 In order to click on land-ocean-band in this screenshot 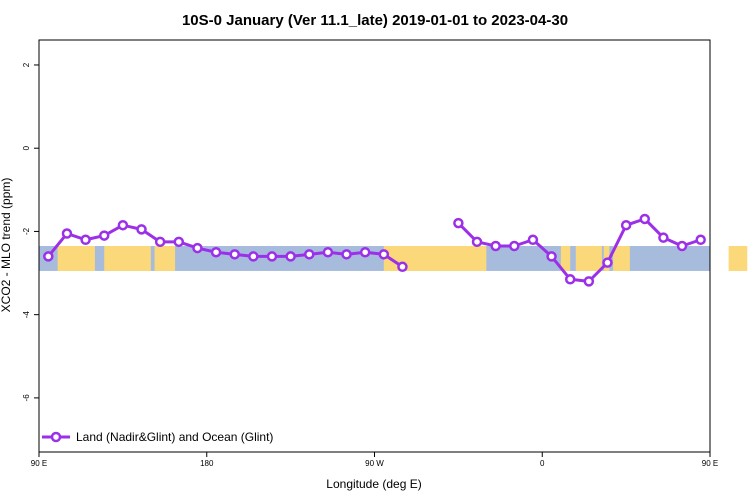, I will do `click(393, 258)`.